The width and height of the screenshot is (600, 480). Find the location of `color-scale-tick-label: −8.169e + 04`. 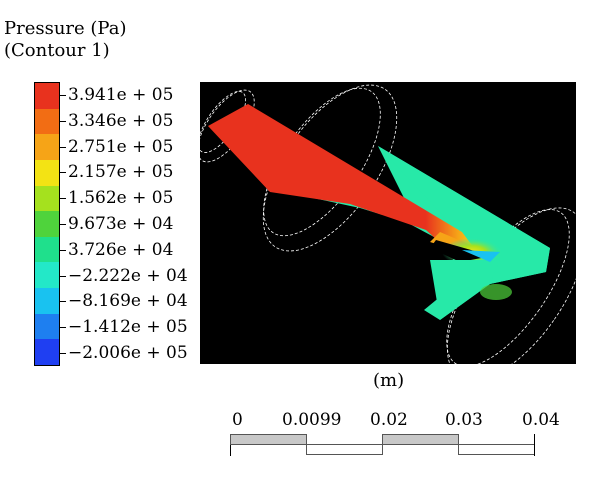

color-scale-tick-label: −8.169e + 04 is located at coordinates (128, 301).